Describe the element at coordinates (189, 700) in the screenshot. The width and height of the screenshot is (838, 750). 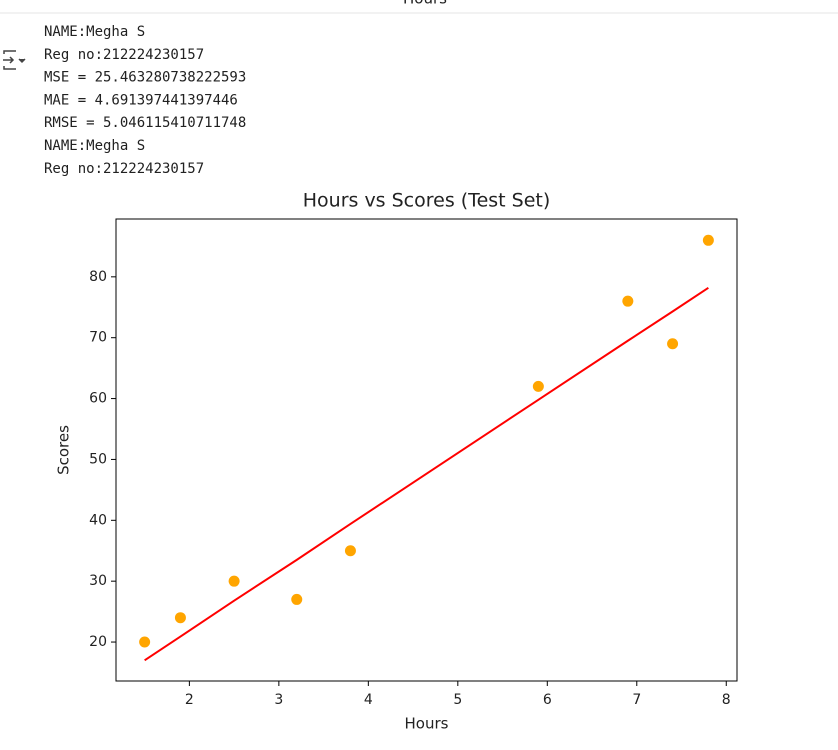
I see `x-tick-label: 2` at that location.